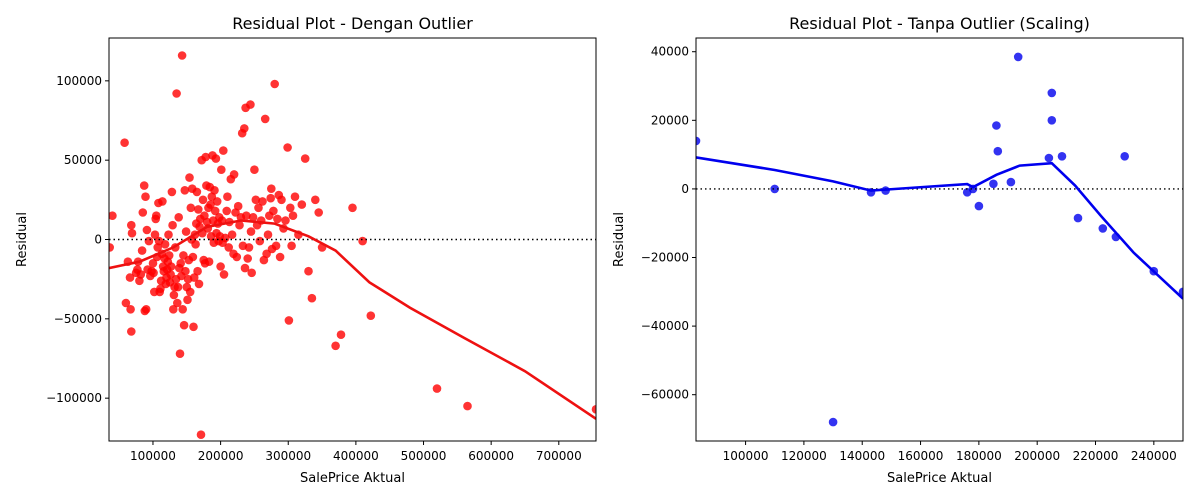  Describe the element at coordinates (221, 456) in the screenshot. I see `chart-left-xtick-label: 200000` at that location.